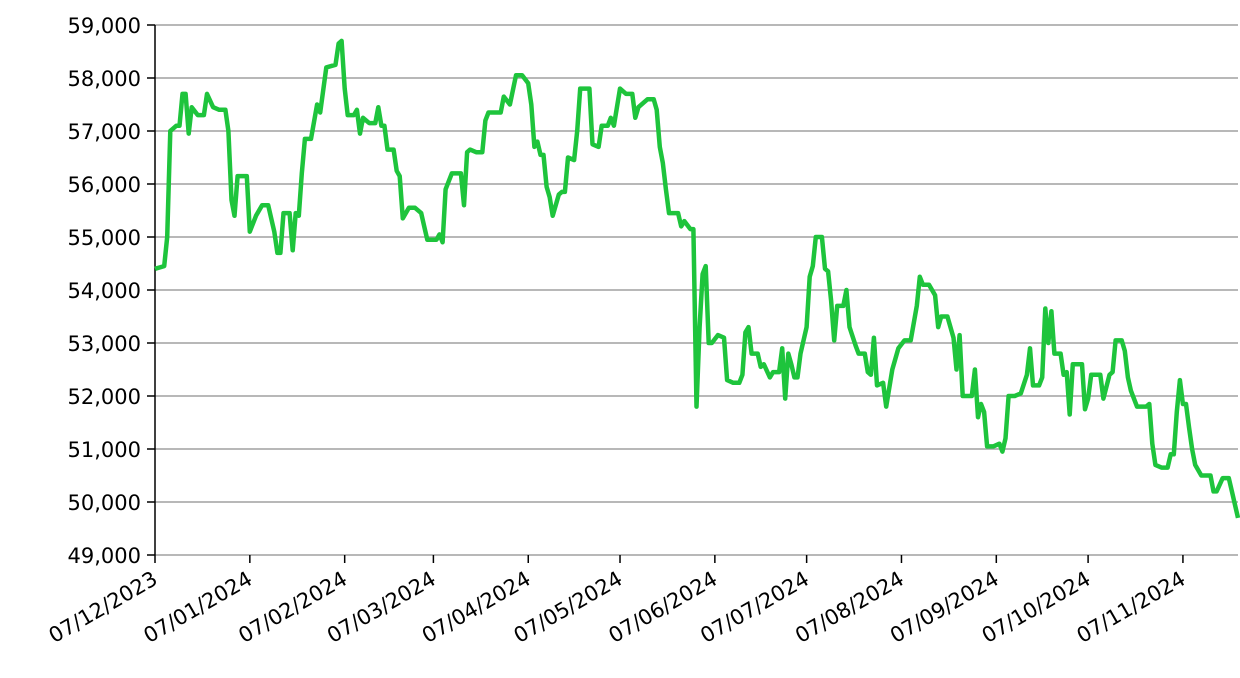 This screenshot has height=678, width=1240. Describe the element at coordinates (104, 238) in the screenshot. I see `y-tick-label: 55,000` at that location.